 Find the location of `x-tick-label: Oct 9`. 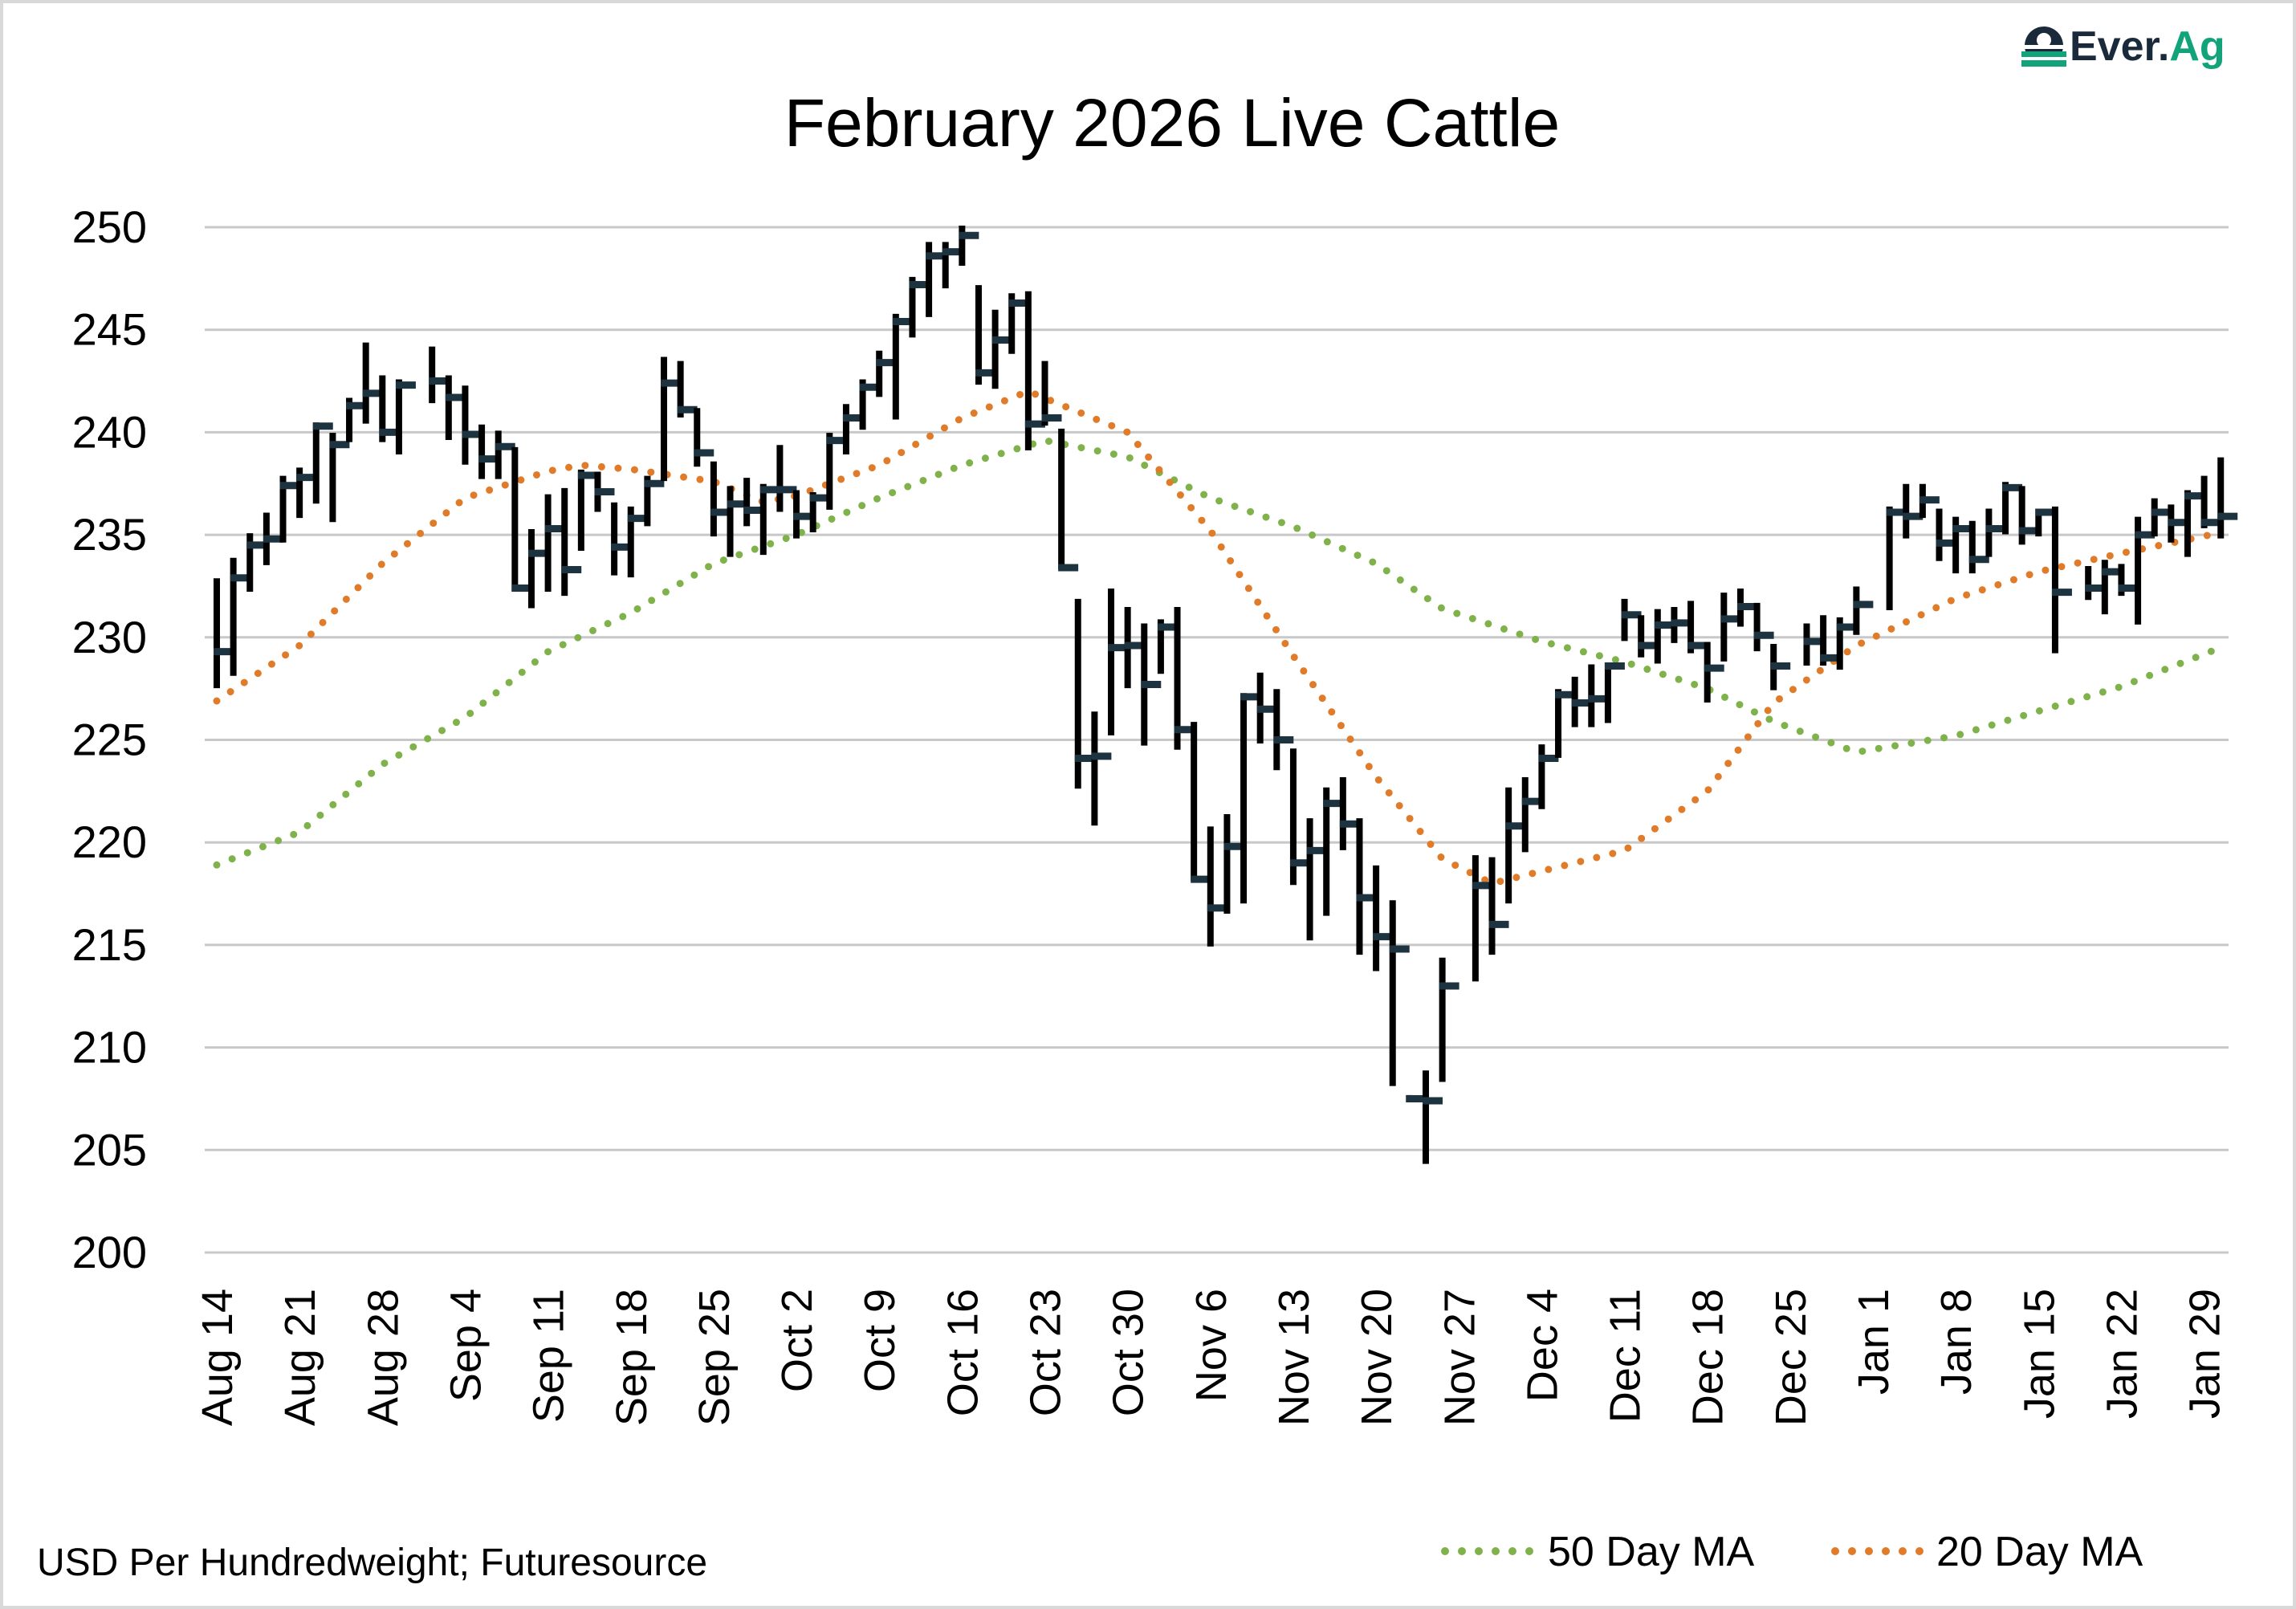

x-tick-label: Oct 9 is located at coordinates (880, 1340).